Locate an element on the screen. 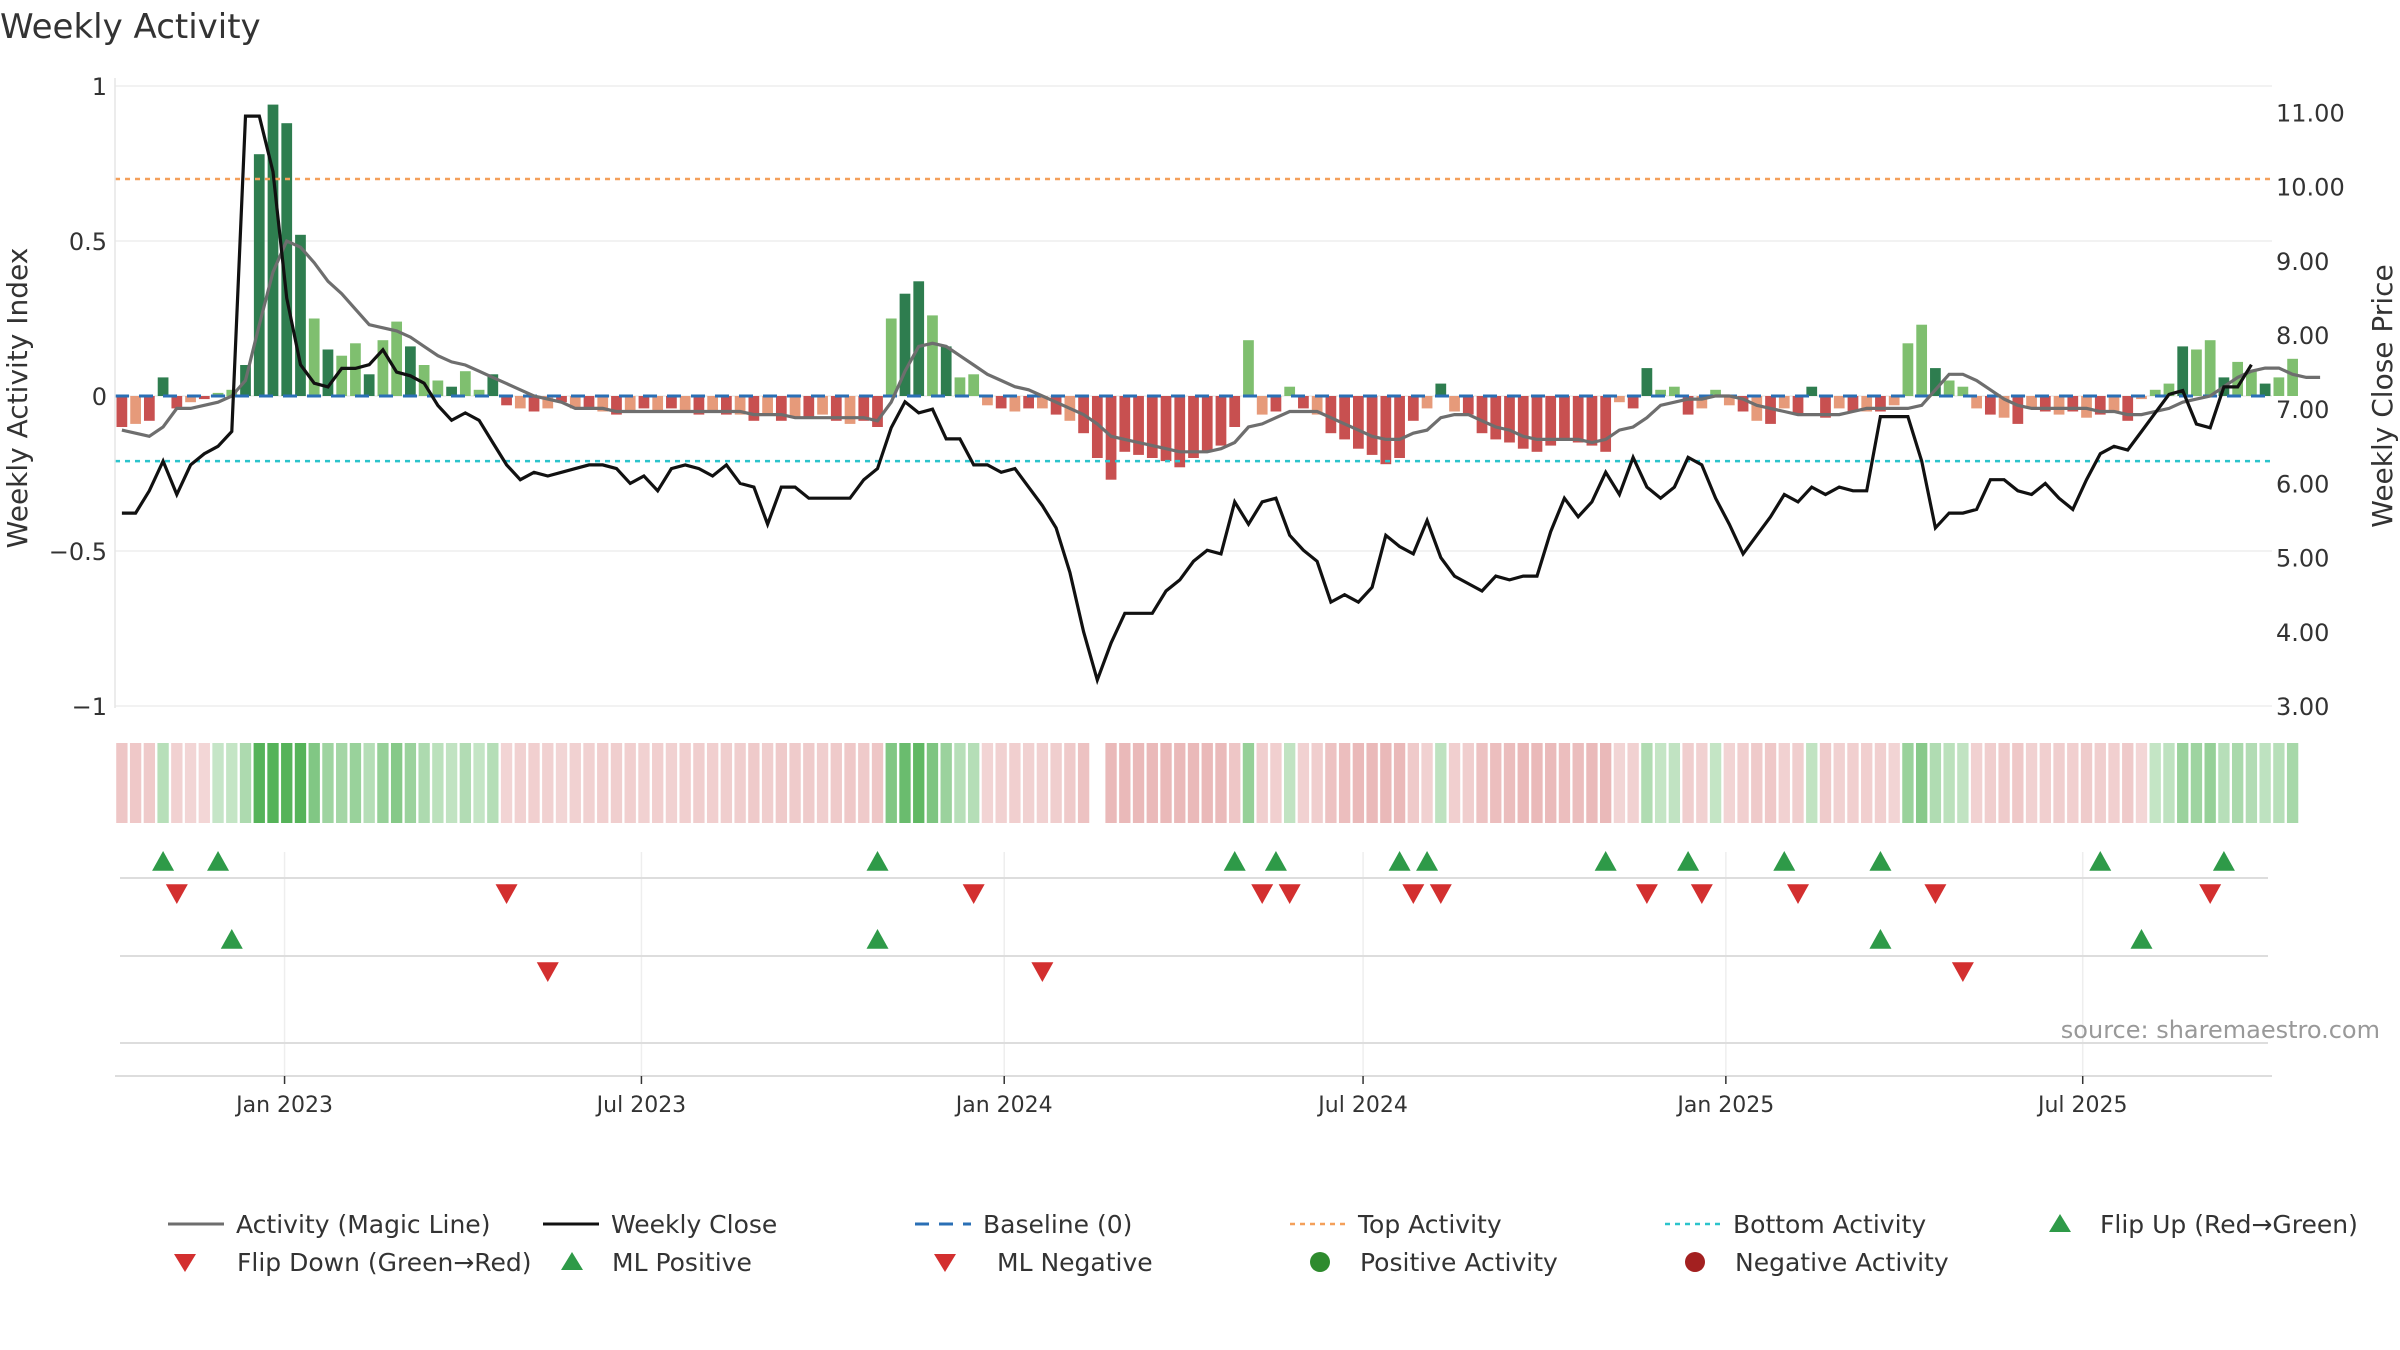 This screenshot has height=1350, width=2400. legend-item-mlpos: ML Positive is located at coordinates (656, 1262).